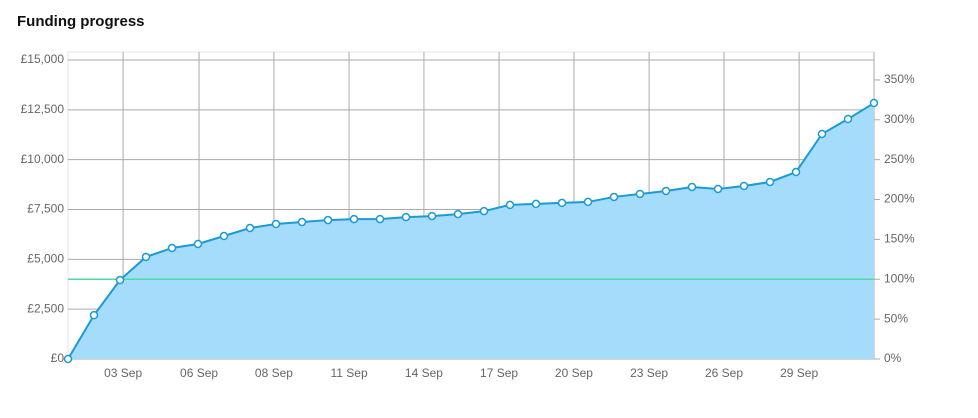  What do you see at coordinates (43, 109) in the screenshot?
I see `y-tick-label: £12,500` at bounding box center [43, 109].